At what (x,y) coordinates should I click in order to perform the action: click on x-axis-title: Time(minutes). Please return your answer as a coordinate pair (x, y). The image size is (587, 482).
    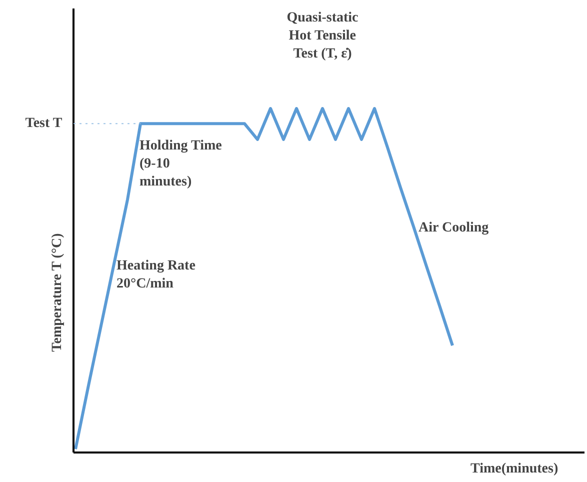
    Looking at the image, I should click on (514, 469).